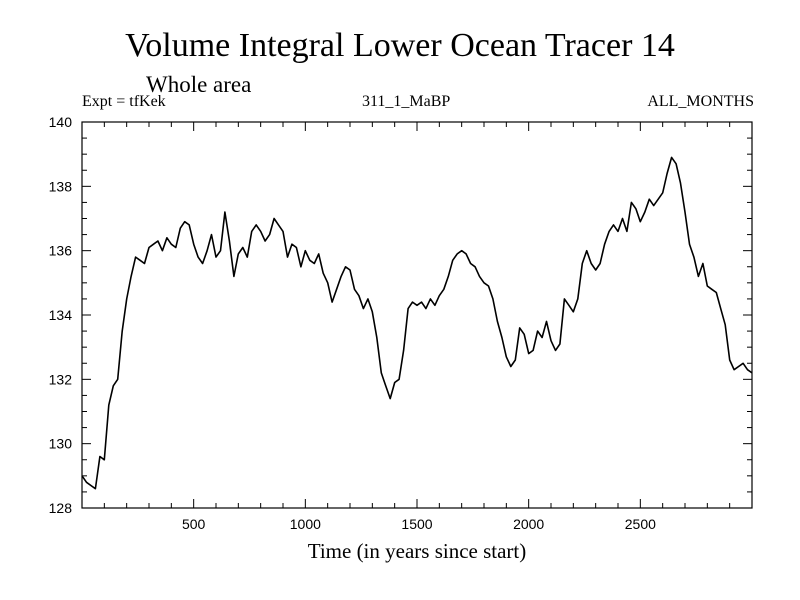 Image resolution: width=800 pixels, height=600 pixels. Describe the element at coordinates (194, 524) in the screenshot. I see `x-tick-label: 500` at that location.